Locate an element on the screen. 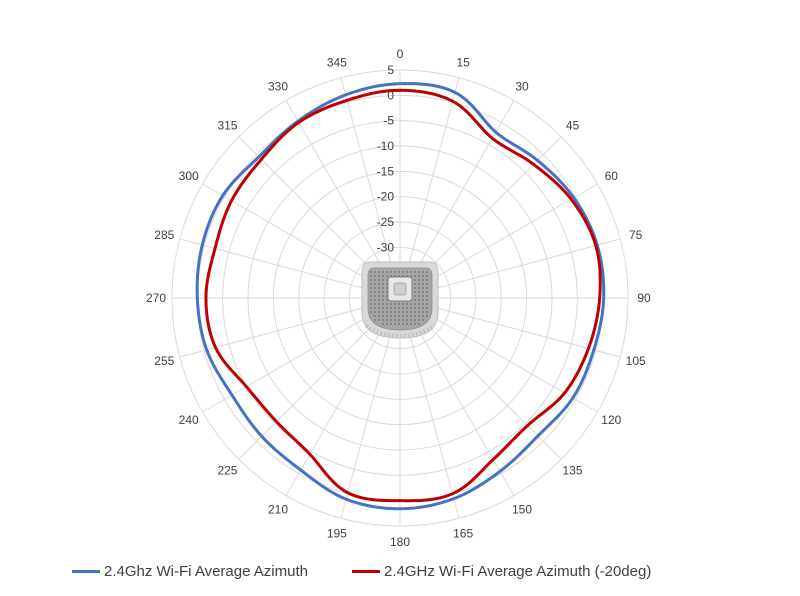 The width and height of the screenshot is (800, 596). radial-tick-label: 5 is located at coordinates (390, 70).